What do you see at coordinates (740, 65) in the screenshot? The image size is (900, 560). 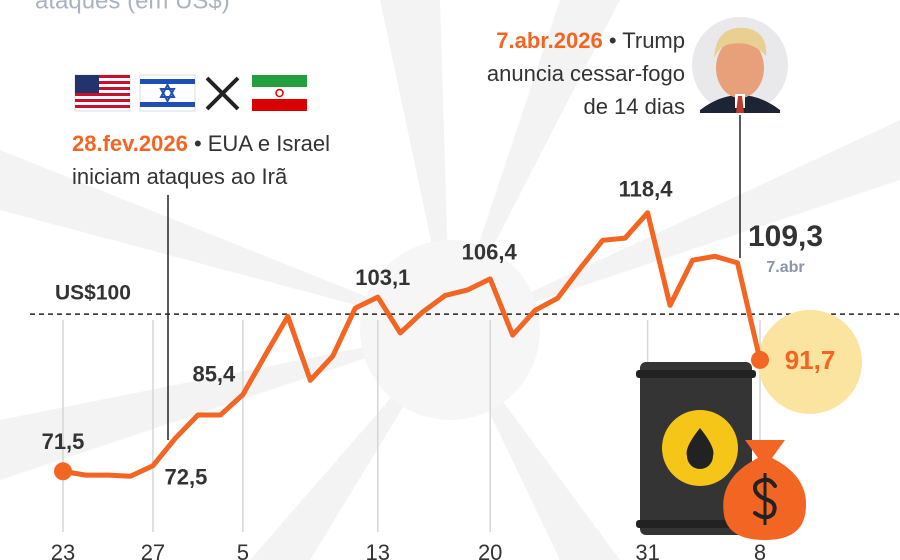 I see `portrait` at bounding box center [740, 65].